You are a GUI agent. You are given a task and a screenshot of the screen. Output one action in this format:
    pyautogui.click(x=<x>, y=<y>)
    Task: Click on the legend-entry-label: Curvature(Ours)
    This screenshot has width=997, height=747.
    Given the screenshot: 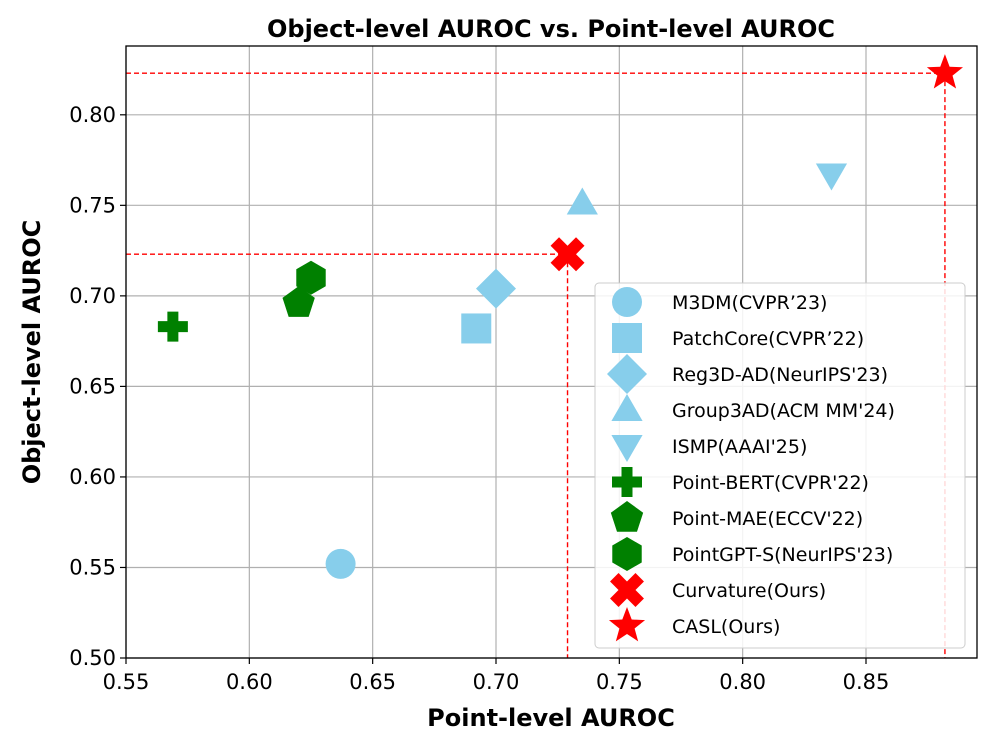 What is the action you would take?
    pyautogui.click(x=749, y=591)
    